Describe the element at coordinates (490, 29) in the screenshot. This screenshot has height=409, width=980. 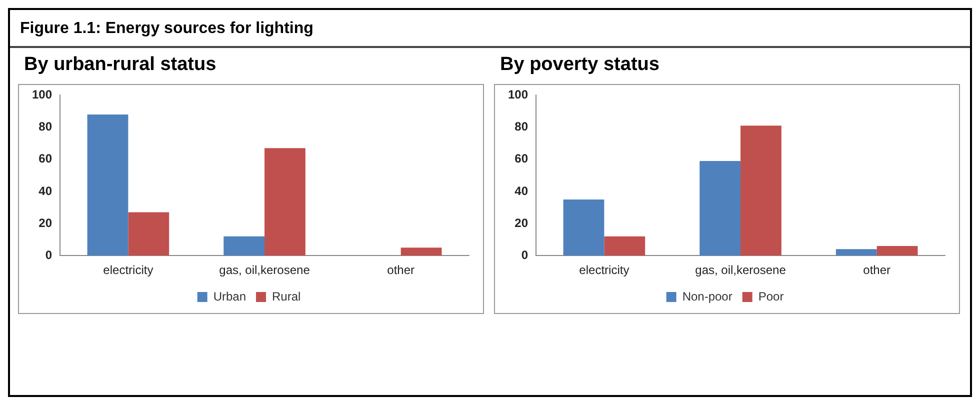
I see `chart-title: Figure 1.1: Energy sources for lighting` at that location.